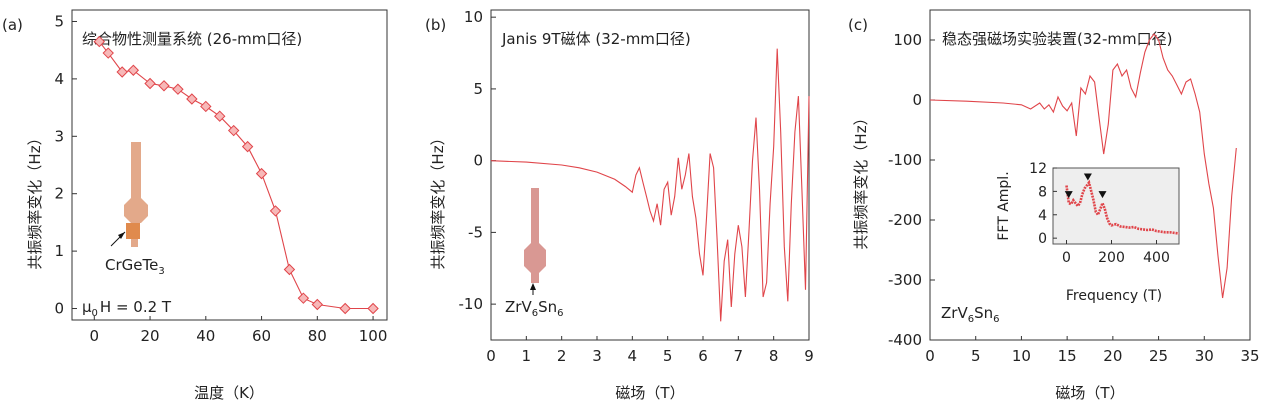  I want to click on panel-c-x-tick-label: 10, so click(1021, 356).